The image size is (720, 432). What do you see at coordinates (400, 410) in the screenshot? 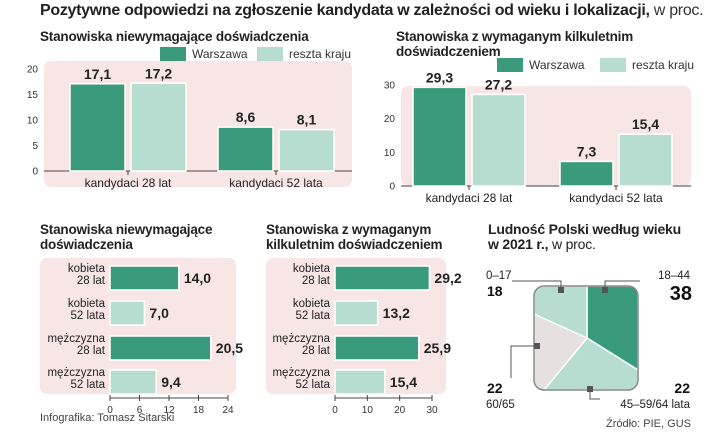
I see `chart4-xtick-label: 20` at bounding box center [400, 410].